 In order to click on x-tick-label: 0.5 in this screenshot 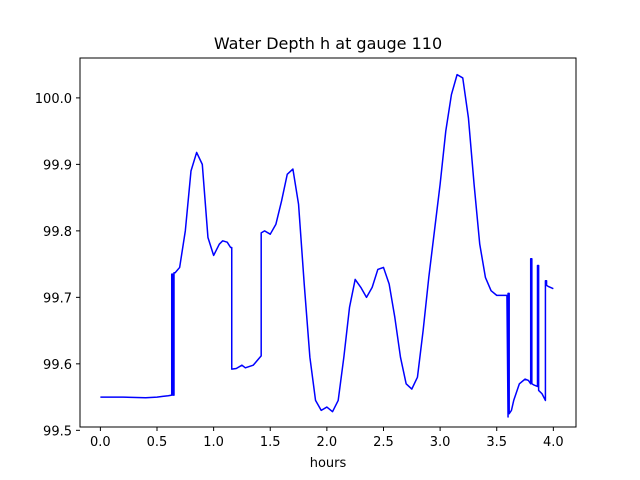, I will do `click(157, 442)`.